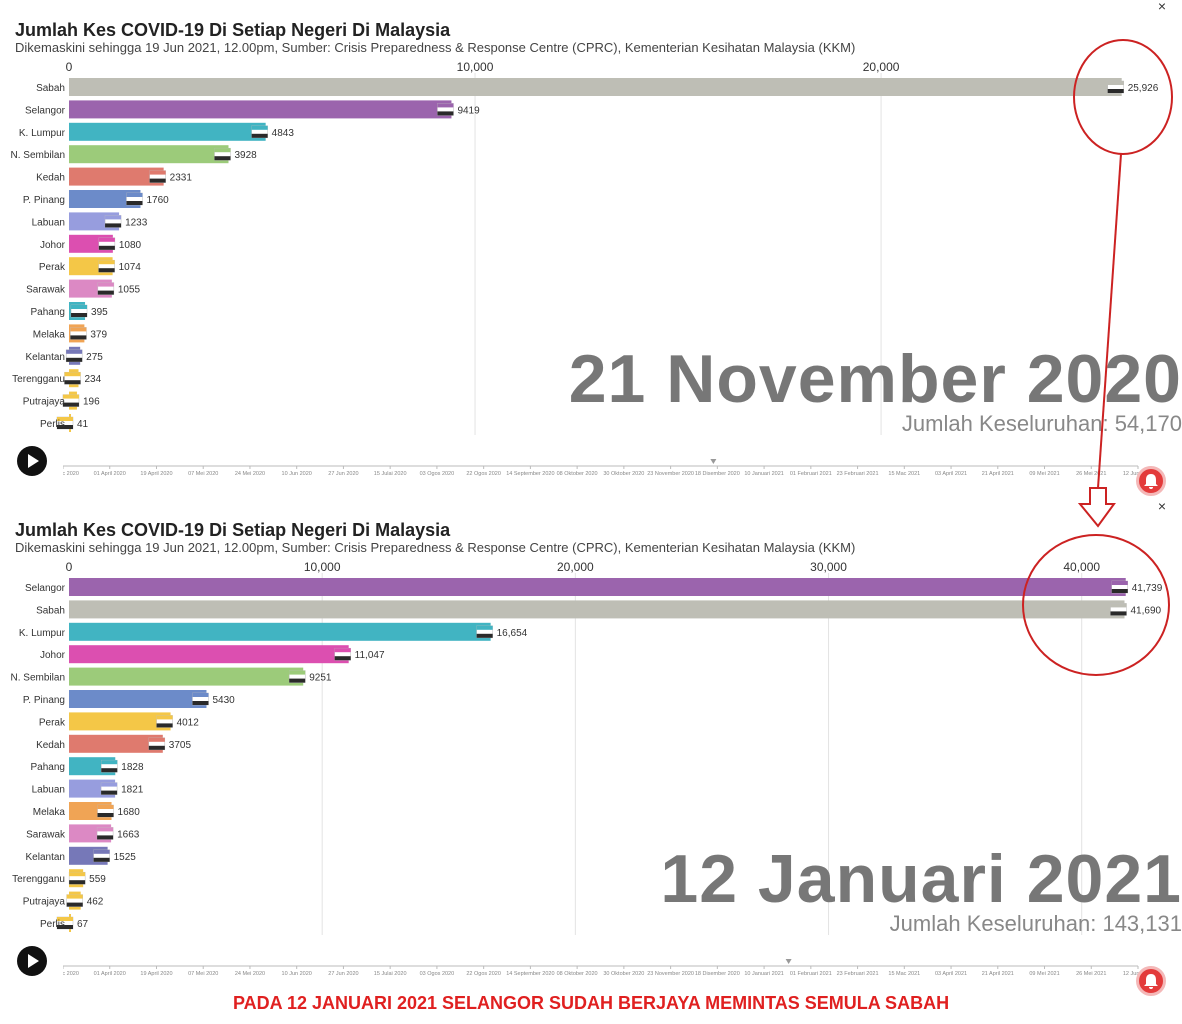 The width and height of the screenshot is (1182, 1024). Describe the element at coordinates (483, 474) in the screenshot. I see `timeline-tick-label: 22 Ogos 2020` at that location.